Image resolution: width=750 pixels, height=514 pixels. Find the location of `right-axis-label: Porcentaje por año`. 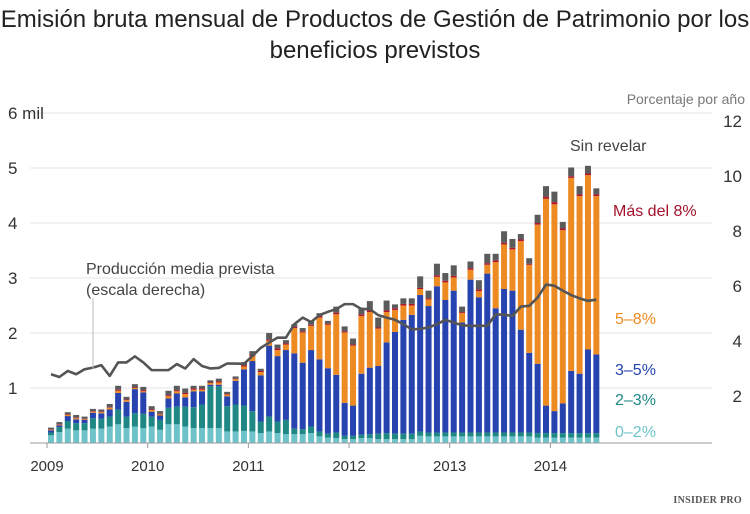

right-axis-label: Porcentaje por año is located at coordinates (686, 99).